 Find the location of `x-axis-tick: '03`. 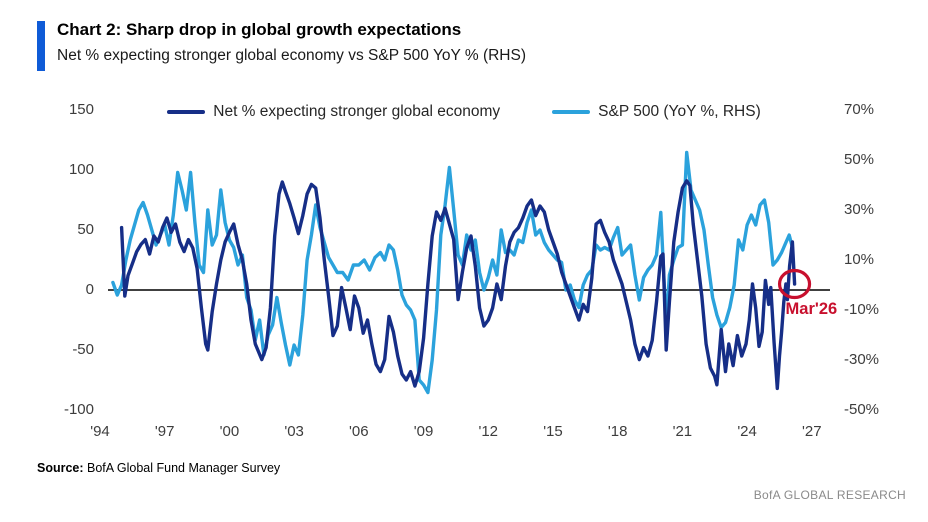

x-axis-tick: '03 is located at coordinates (294, 431).